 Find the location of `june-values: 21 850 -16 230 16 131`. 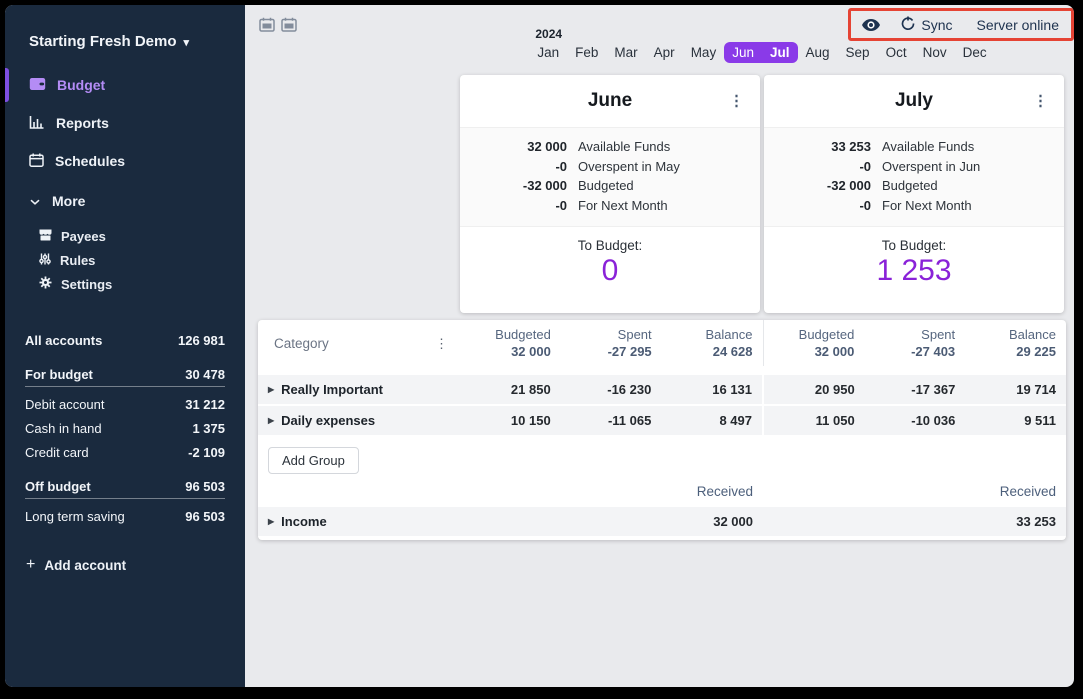

june-values: 21 850 -16 230 16 131 is located at coordinates (611, 389).